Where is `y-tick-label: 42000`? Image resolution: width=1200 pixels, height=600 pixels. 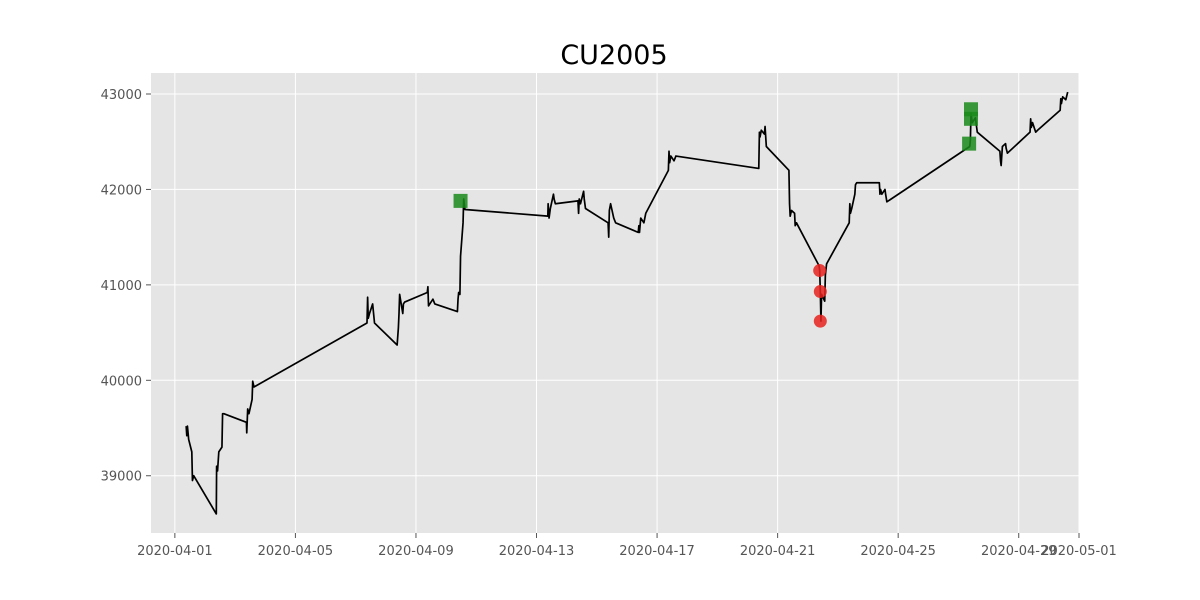 y-tick-label: 42000 is located at coordinates (121, 190).